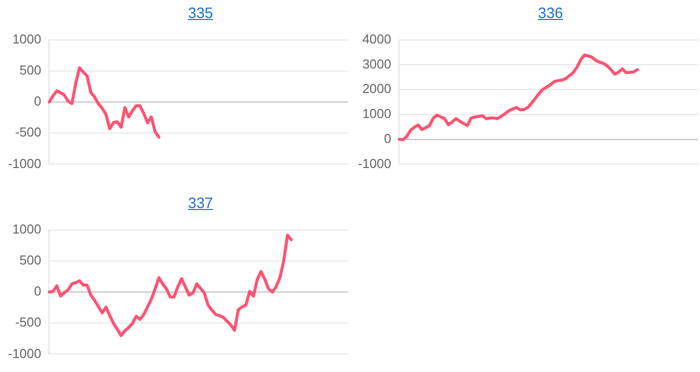 The height and width of the screenshot is (372, 700). What do you see at coordinates (200, 13) in the screenshot?
I see `chart-title: 335` at bounding box center [200, 13].